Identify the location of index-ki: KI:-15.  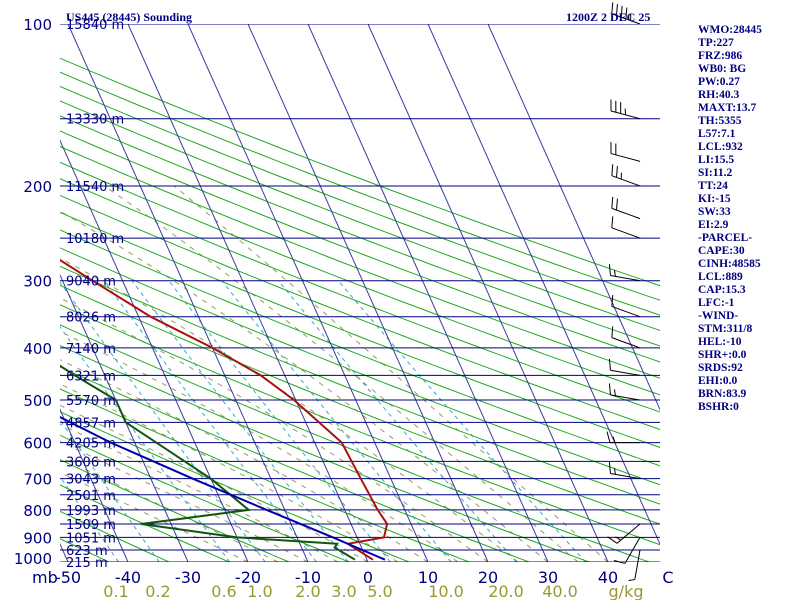
(714, 199).